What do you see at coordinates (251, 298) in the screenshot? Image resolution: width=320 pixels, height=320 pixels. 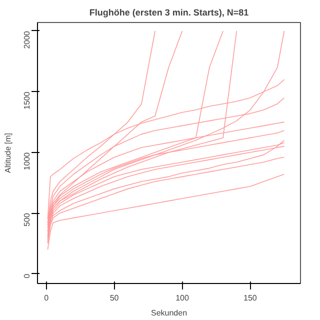 I see `x-tick-label: 150` at bounding box center [251, 298].